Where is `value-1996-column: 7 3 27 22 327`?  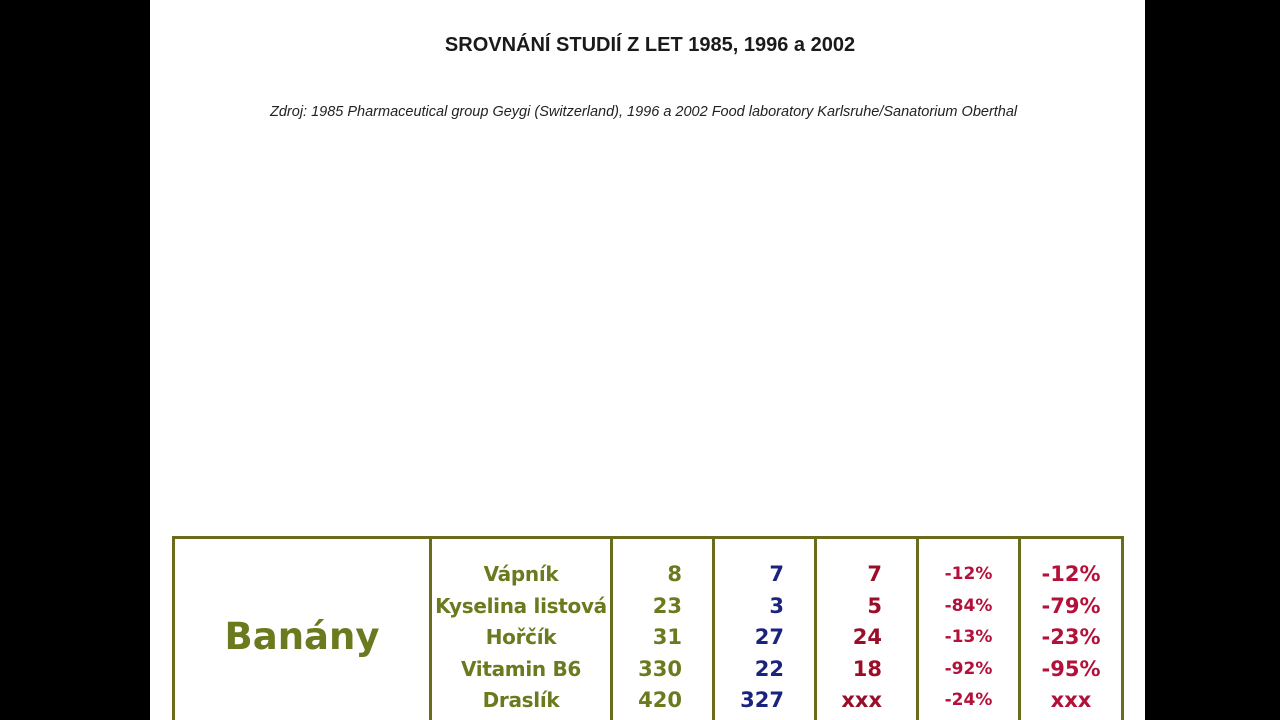 value-1996-column: 7 3 27 22 327 is located at coordinates (764, 628).